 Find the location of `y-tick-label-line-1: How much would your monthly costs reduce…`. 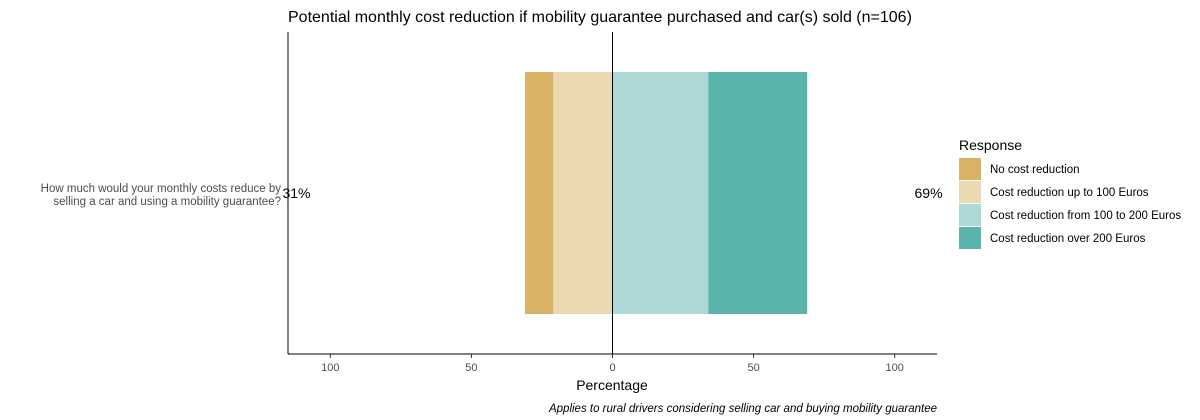

y-tick-label-line-1: How much would your monthly costs reduce… is located at coordinates (161, 189).